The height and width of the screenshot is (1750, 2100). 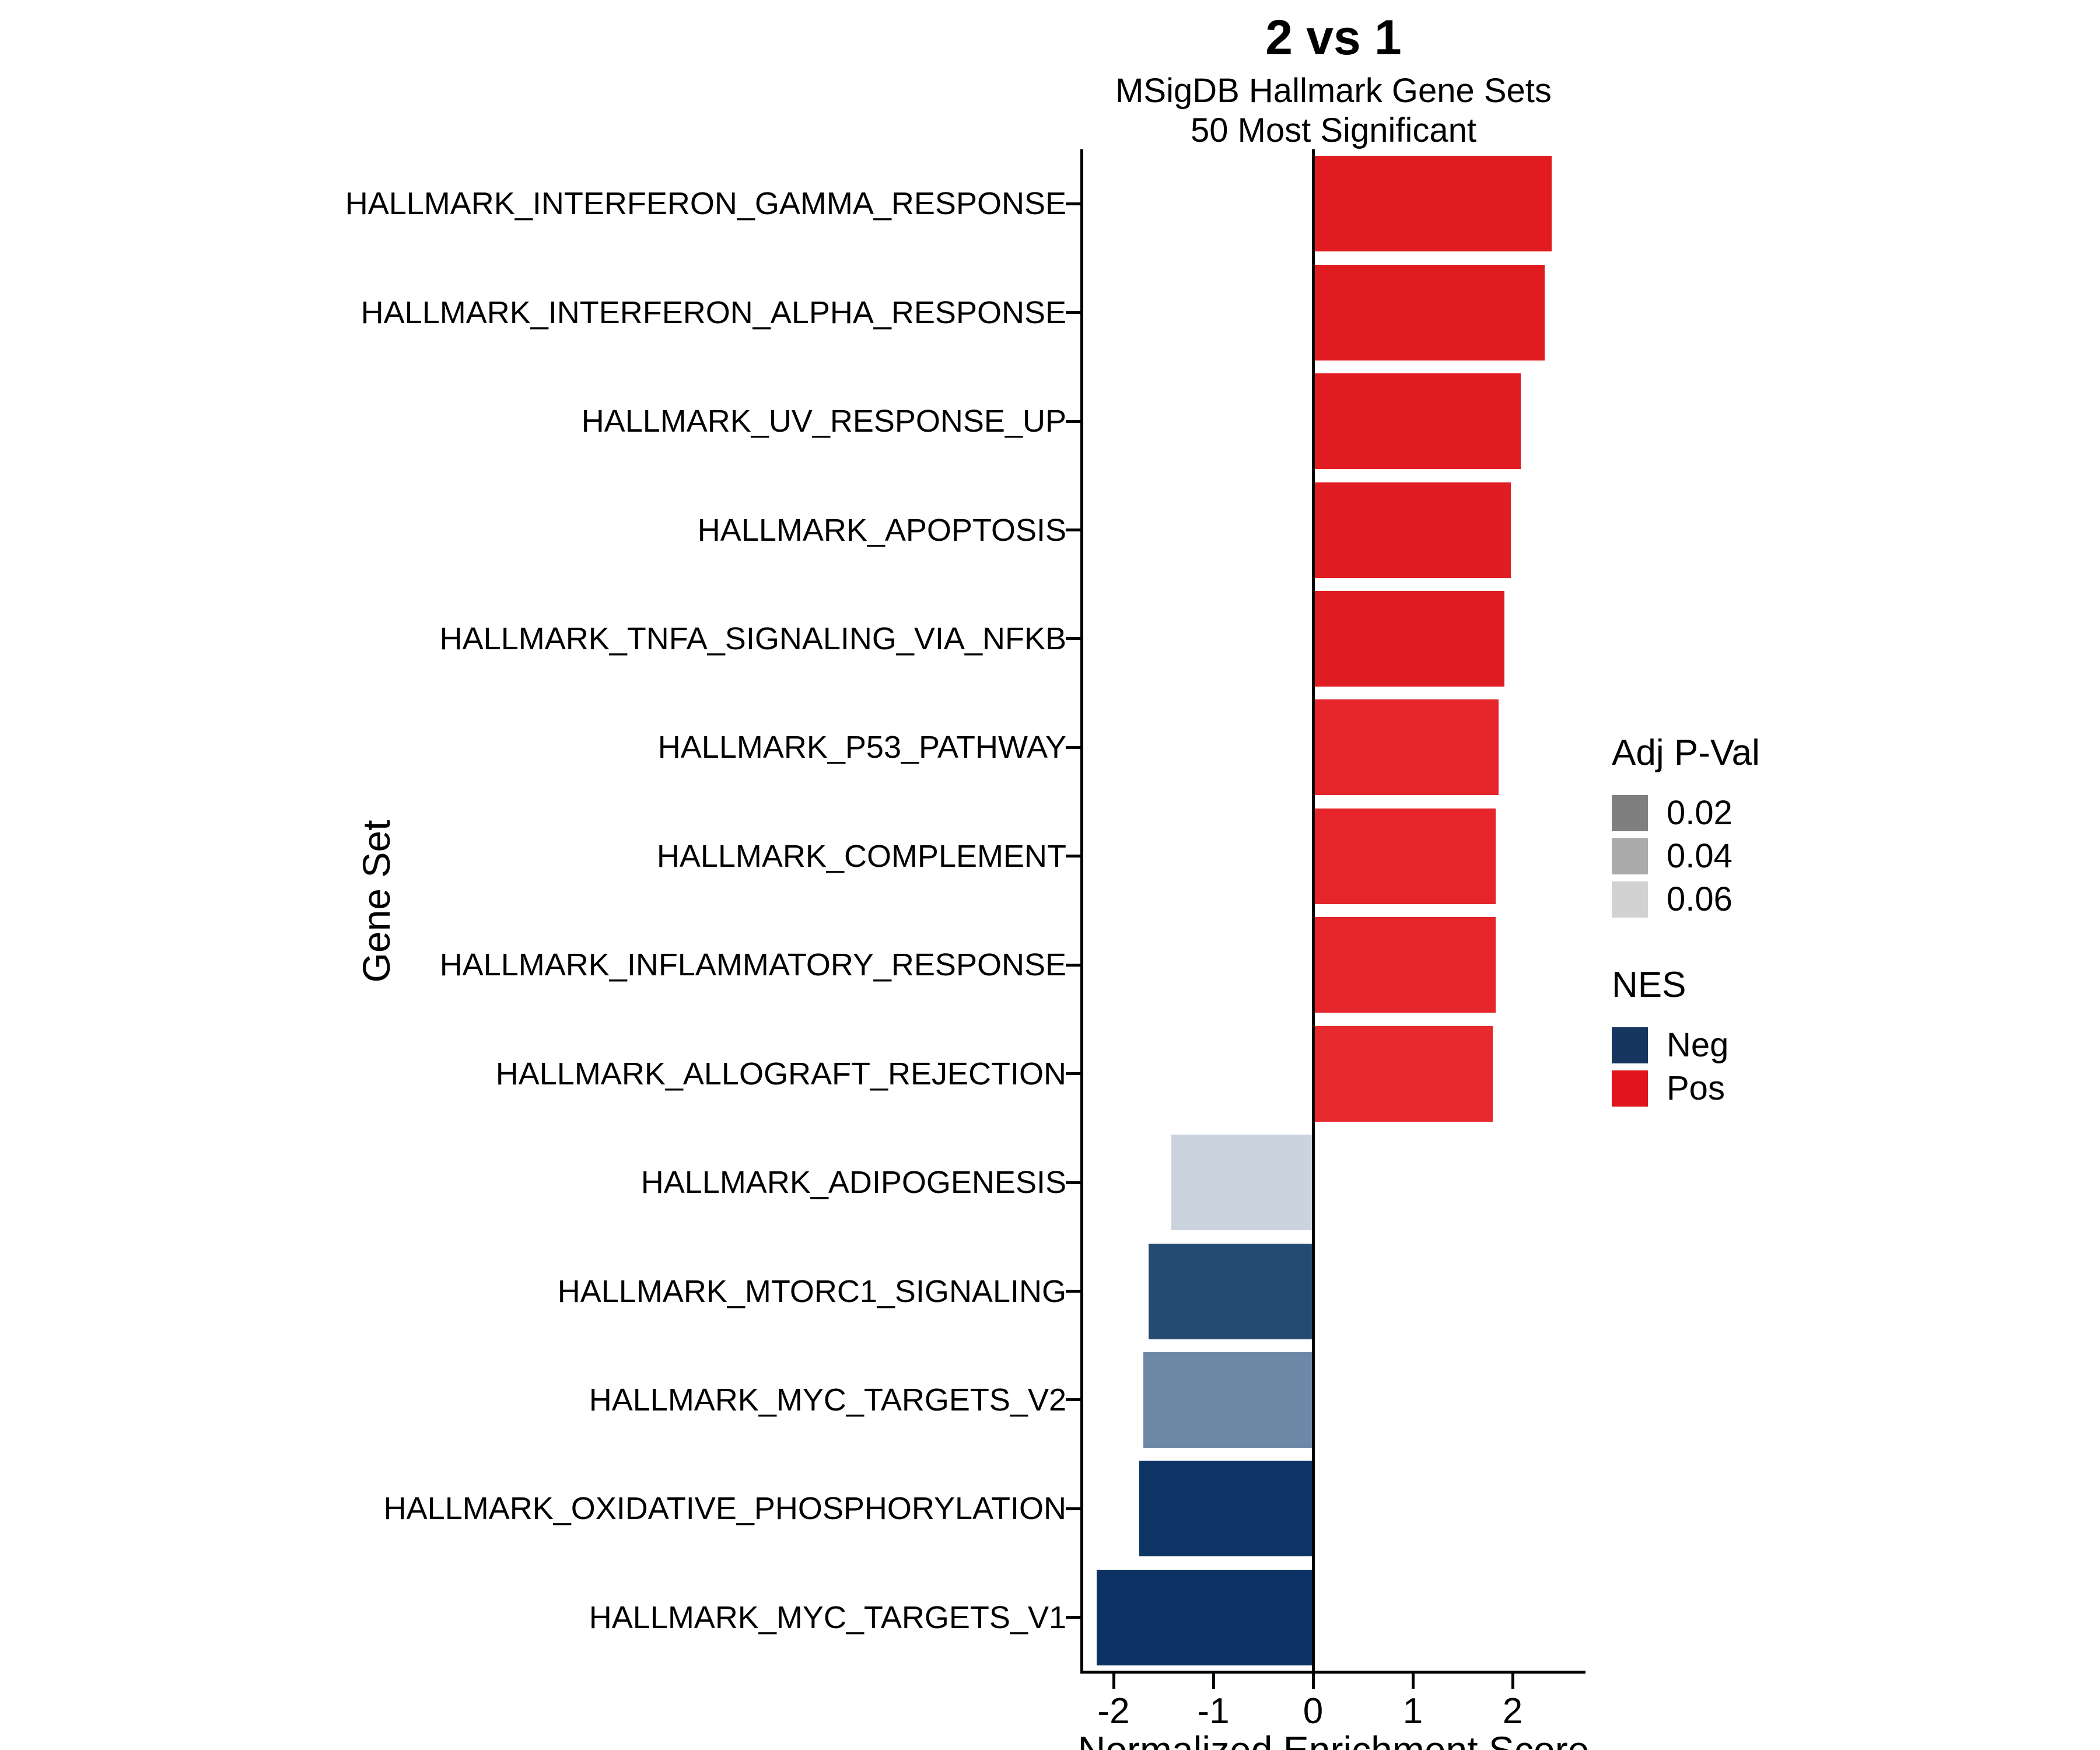 What do you see at coordinates (752, 965) in the screenshot?
I see `y-axis-label: HALLMARK_INFLAMMATORY_RESPONSE` at bounding box center [752, 965].